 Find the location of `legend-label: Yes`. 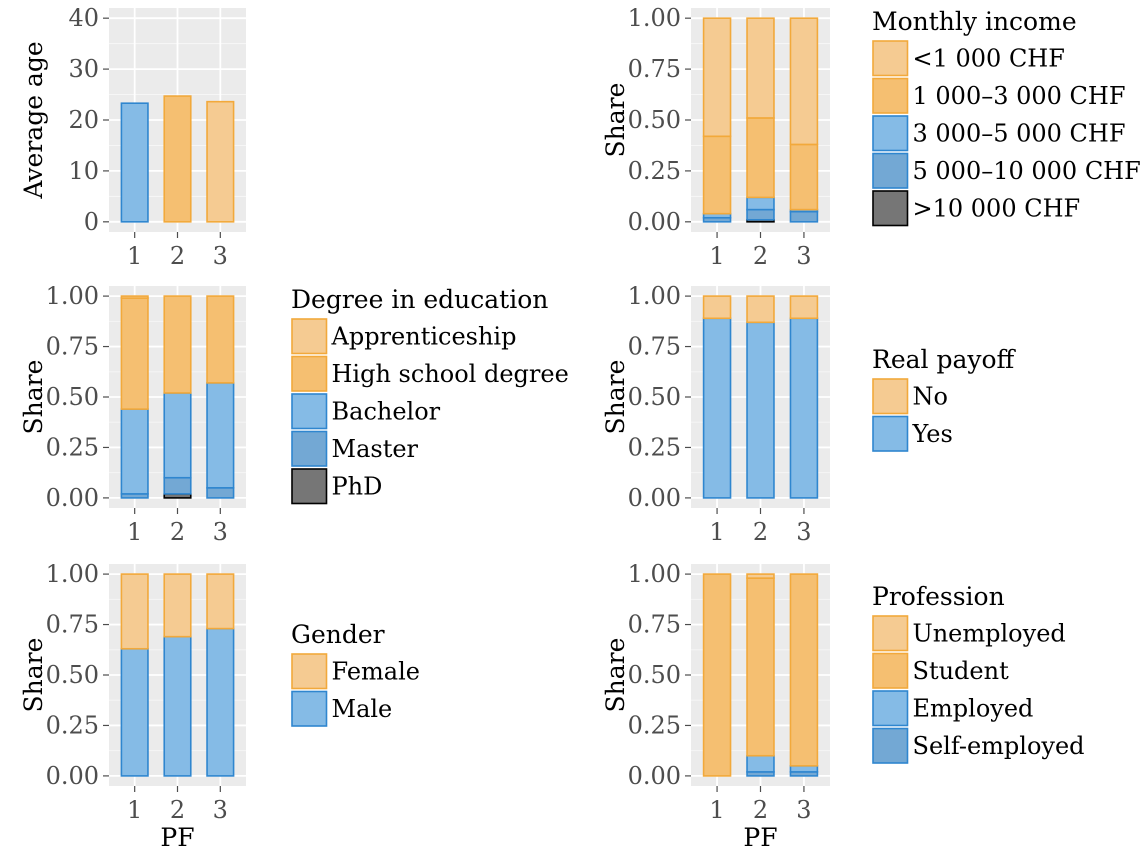

legend-label: Yes is located at coordinates (932, 434).